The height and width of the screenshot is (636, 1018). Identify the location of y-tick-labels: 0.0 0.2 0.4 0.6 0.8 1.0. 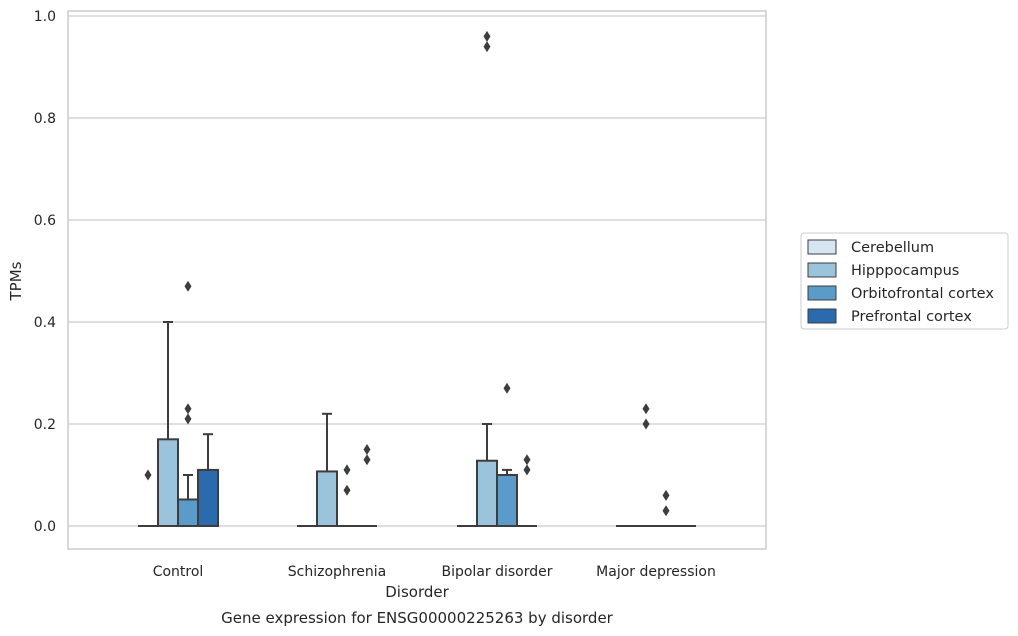
(45, 272).